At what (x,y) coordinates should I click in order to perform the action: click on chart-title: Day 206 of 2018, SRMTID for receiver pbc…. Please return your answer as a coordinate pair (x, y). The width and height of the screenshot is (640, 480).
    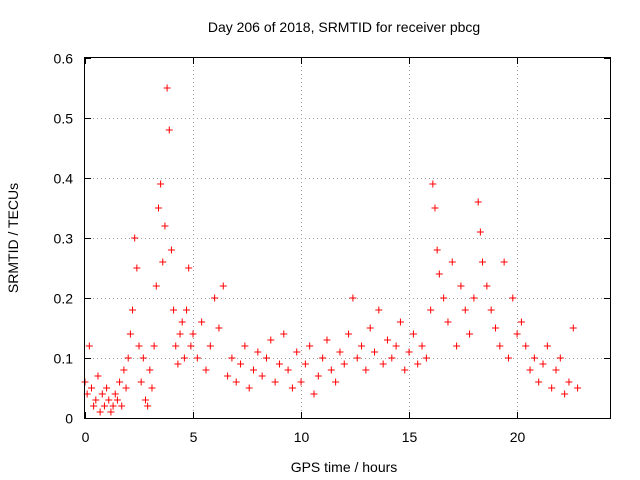
    Looking at the image, I should click on (344, 27).